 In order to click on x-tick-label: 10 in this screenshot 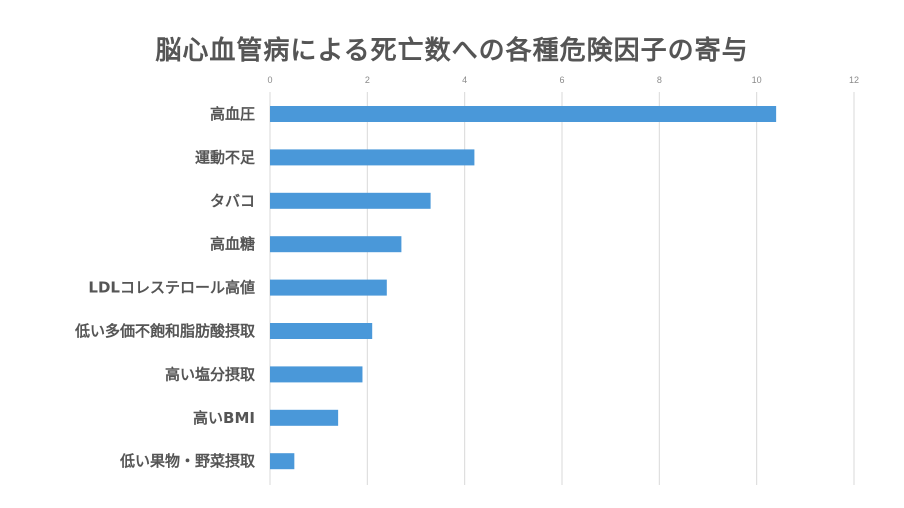, I will do `click(757, 80)`.